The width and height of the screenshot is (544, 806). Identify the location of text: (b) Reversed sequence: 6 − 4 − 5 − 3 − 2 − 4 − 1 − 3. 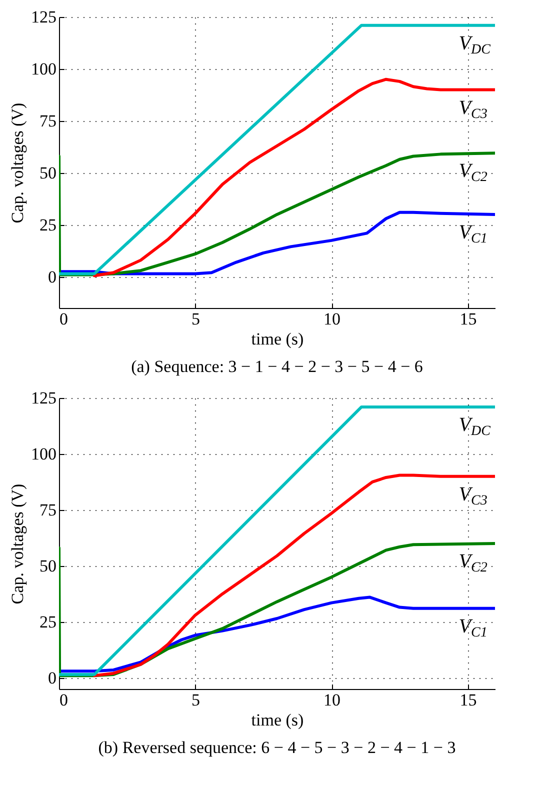
(277, 747).